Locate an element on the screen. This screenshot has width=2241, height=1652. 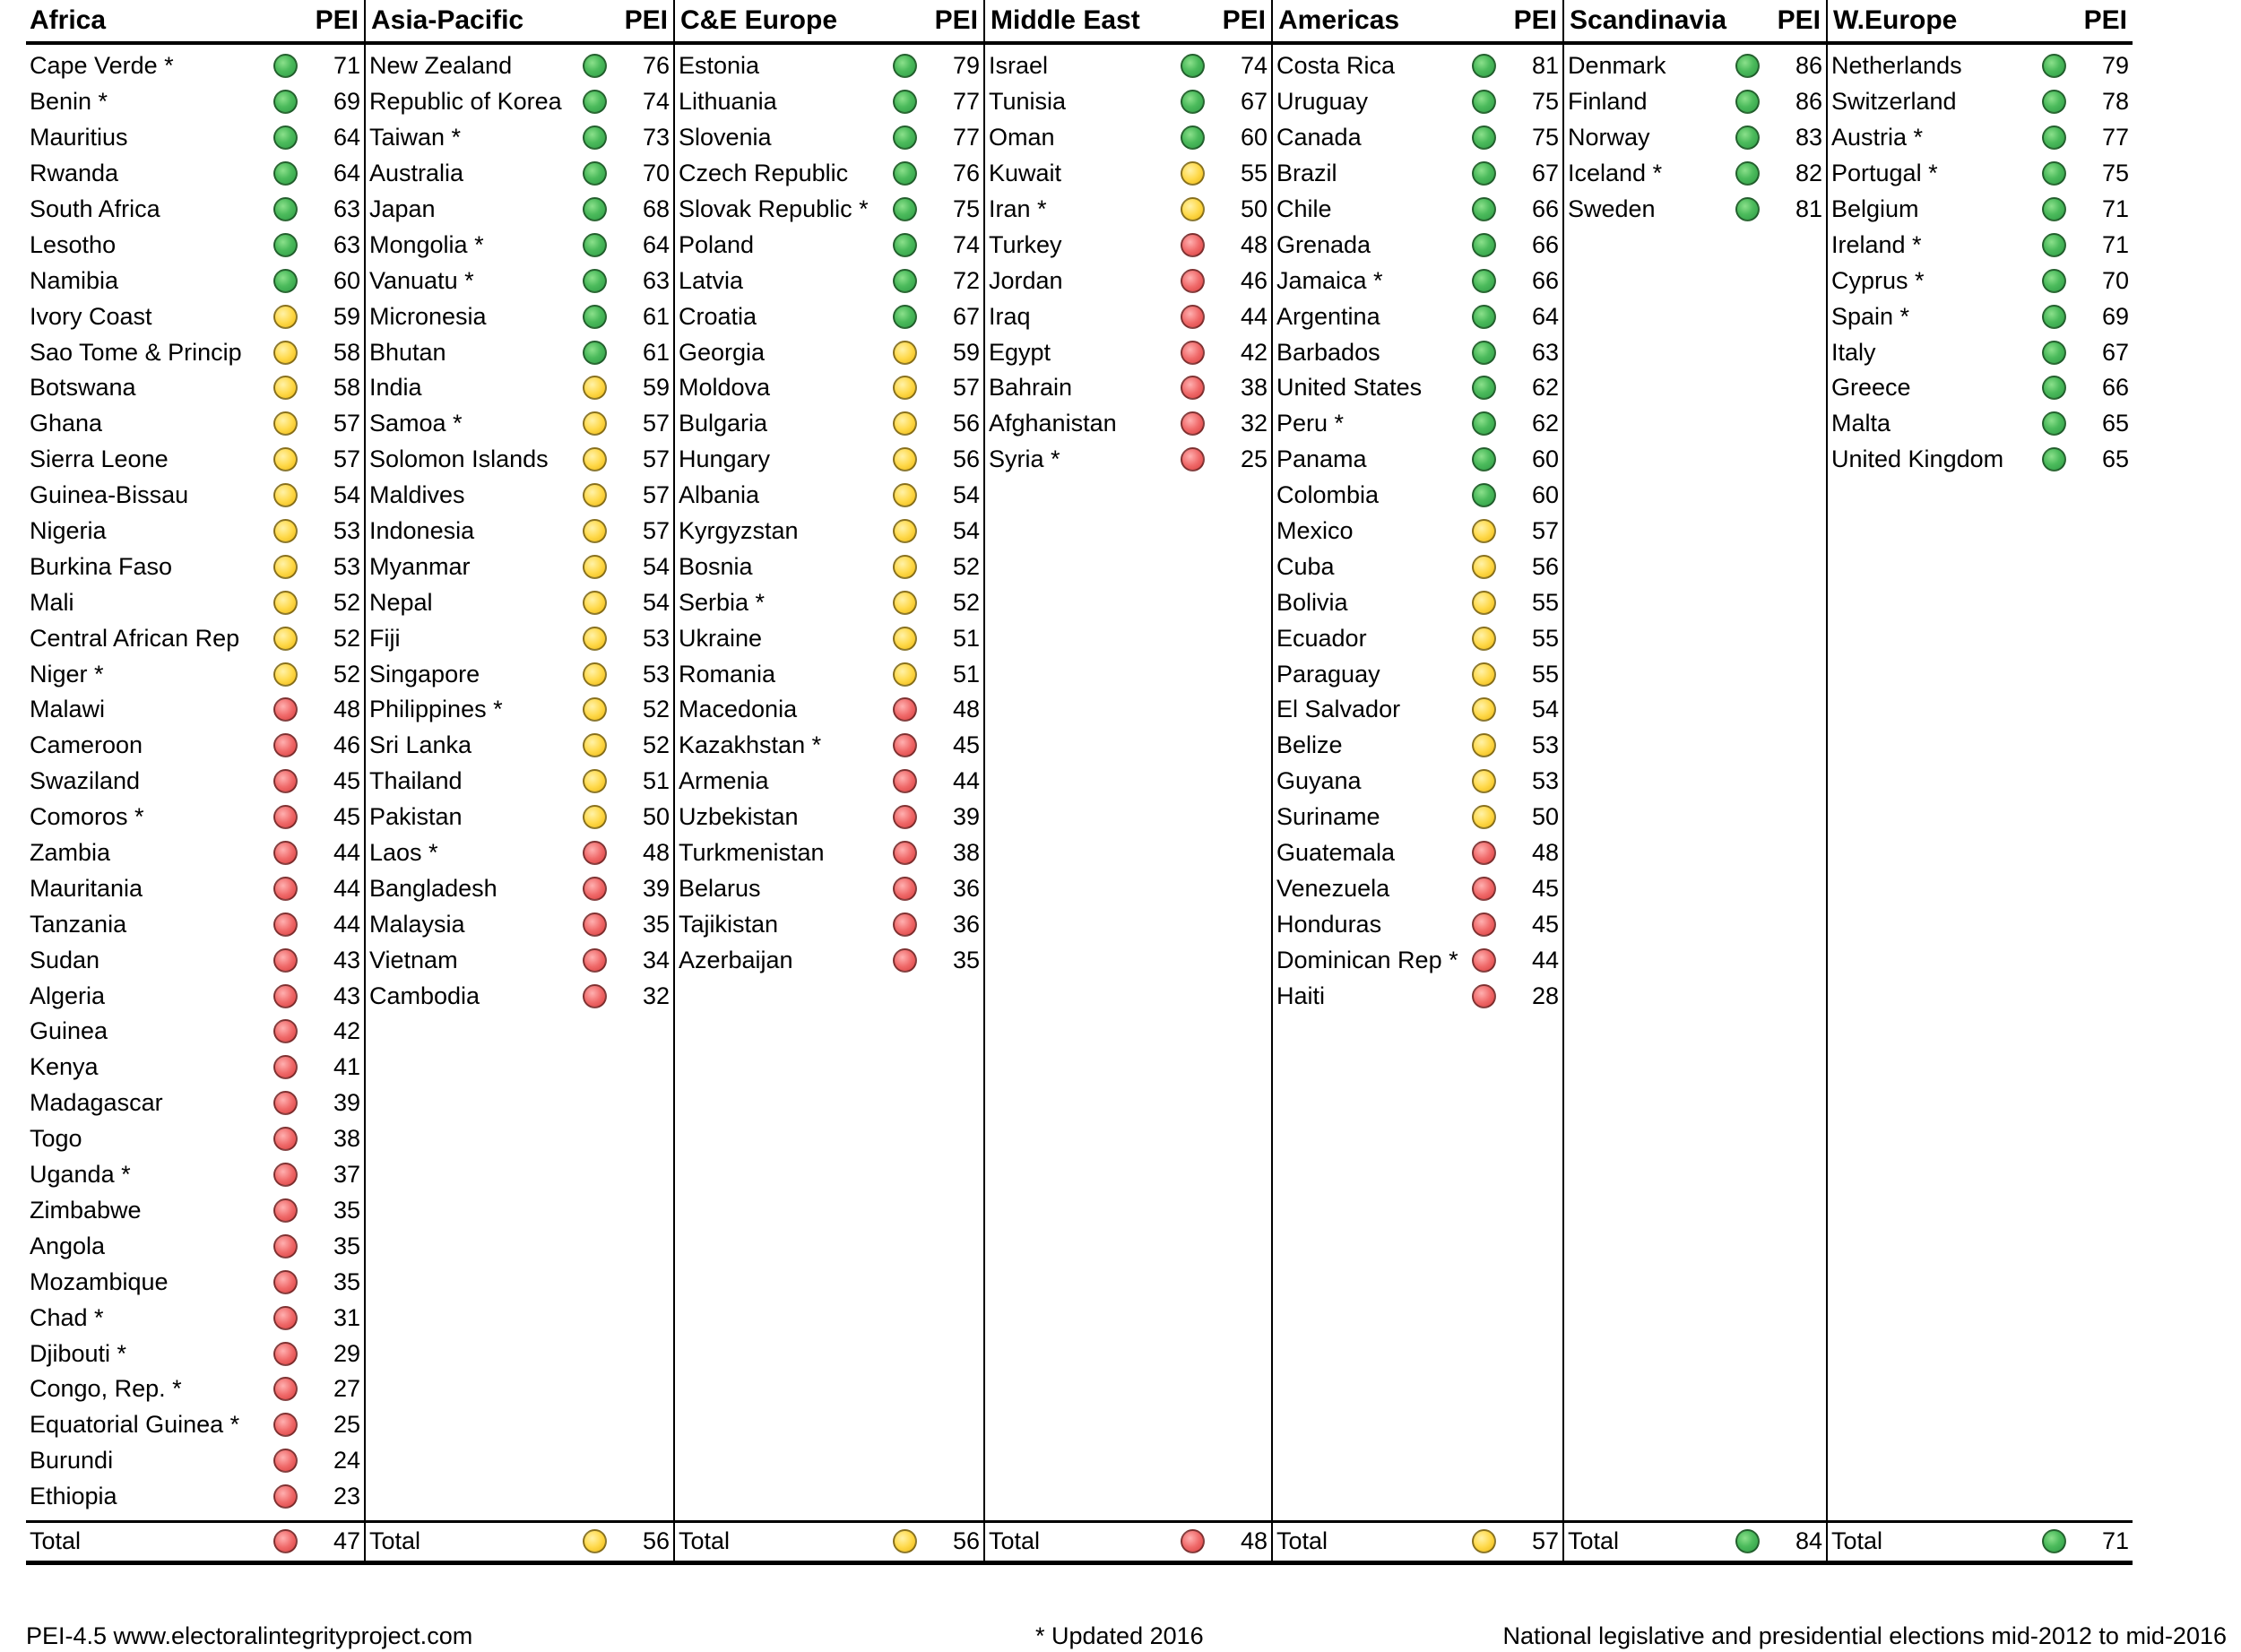
country-name: Azerbaijan is located at coordinates (736, 960).